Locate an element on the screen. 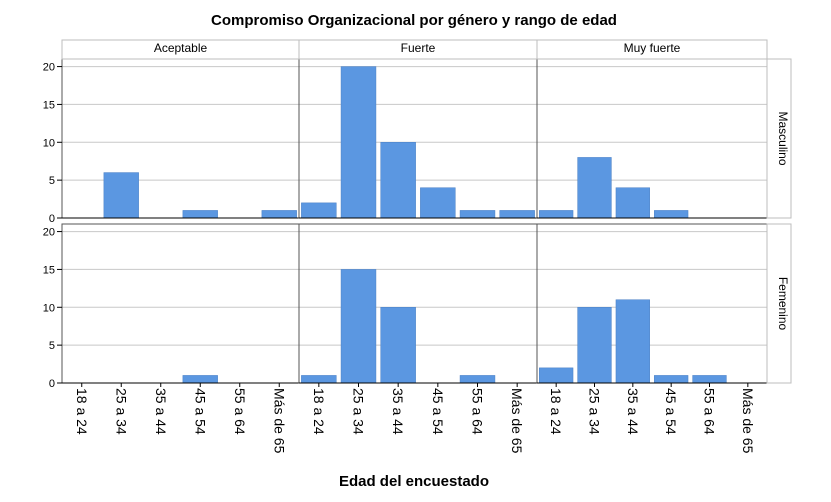  y-axis: 0 5 10 15 20 0 5 10 15 20 is located at coordinates (52, 226).